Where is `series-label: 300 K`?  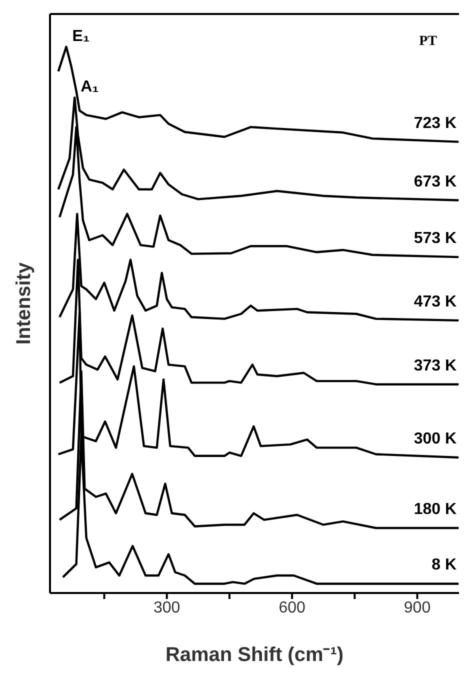
series-label: 300 K is located at coordinates (436, 439).